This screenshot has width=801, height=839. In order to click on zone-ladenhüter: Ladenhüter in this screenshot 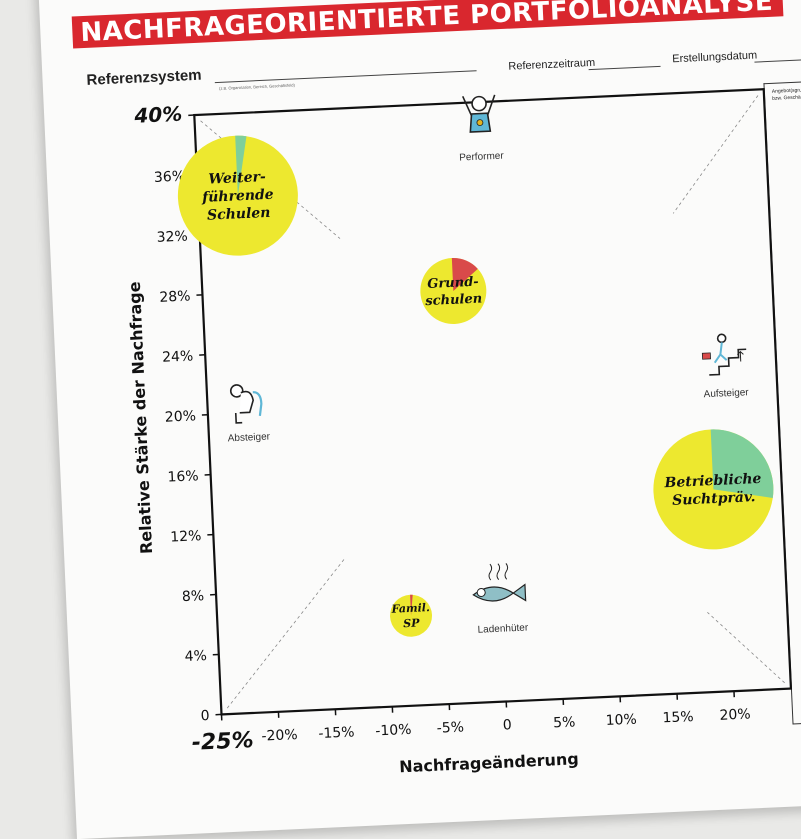, I will do `click(500, 598)`.